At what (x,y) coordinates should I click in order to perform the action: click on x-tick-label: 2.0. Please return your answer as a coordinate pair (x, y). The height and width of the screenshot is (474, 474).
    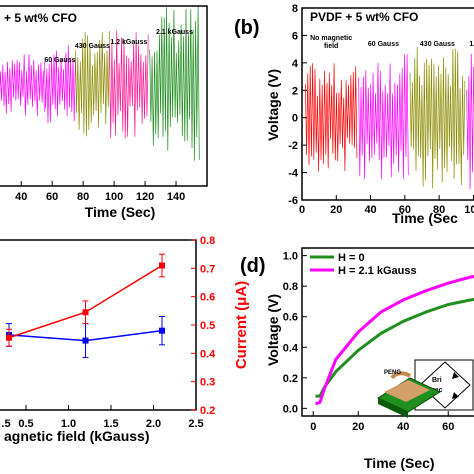
    Looking at the image, I should click on (153, 424).